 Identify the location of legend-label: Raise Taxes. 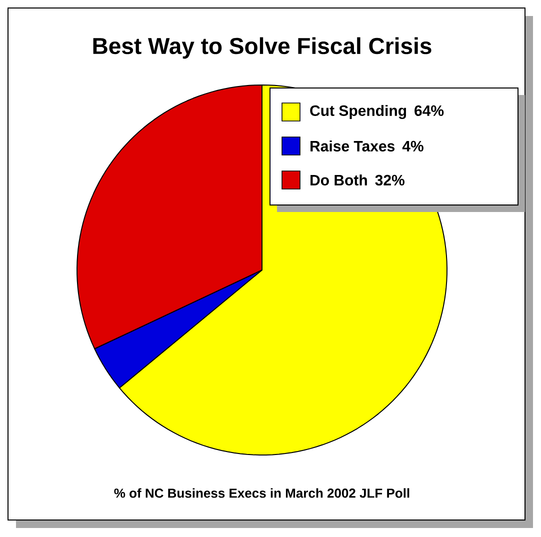
(352, 146).